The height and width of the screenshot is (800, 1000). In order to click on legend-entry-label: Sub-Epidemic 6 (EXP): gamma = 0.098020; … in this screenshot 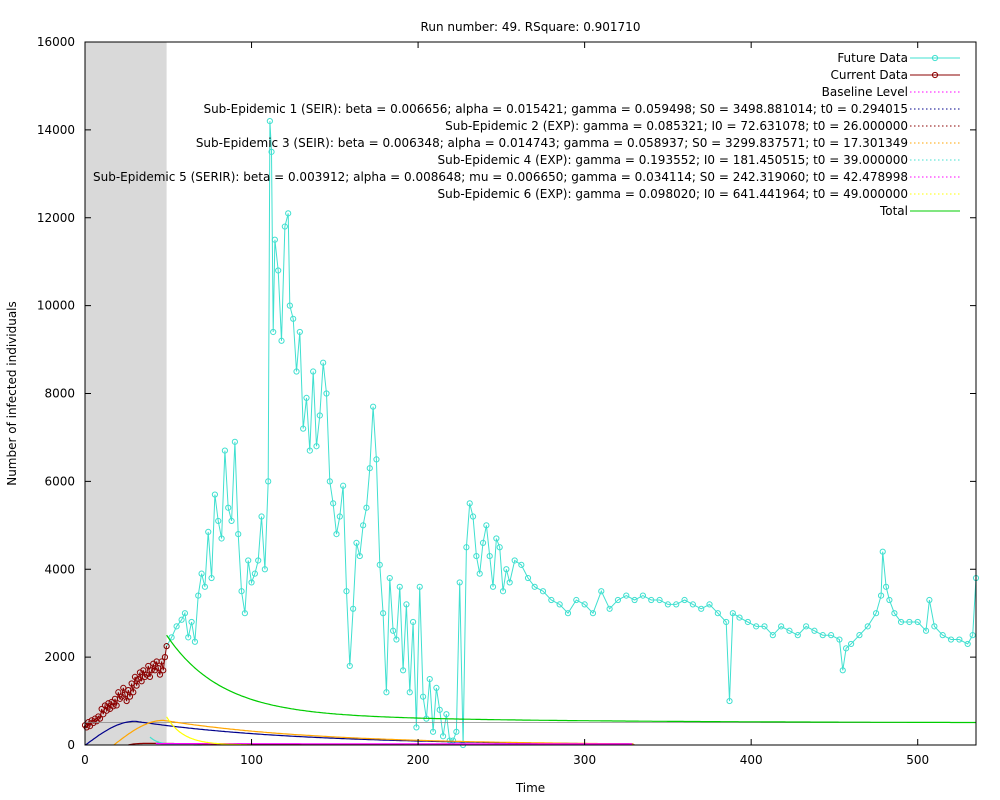, I will do `click(672, 194)`.